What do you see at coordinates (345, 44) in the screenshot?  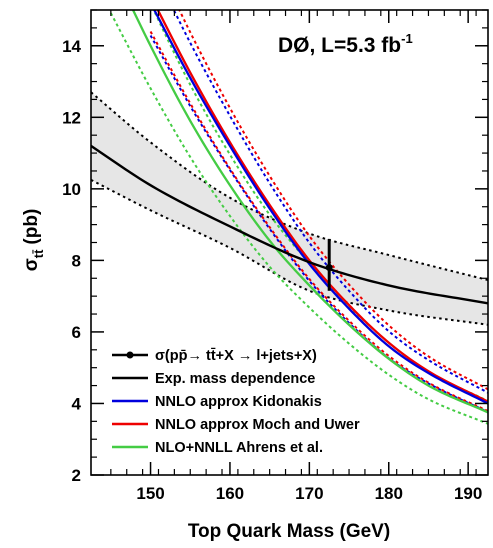 I see `chart-title: DØ, L=5.3 fb-1` at bounding box center [345, 44].